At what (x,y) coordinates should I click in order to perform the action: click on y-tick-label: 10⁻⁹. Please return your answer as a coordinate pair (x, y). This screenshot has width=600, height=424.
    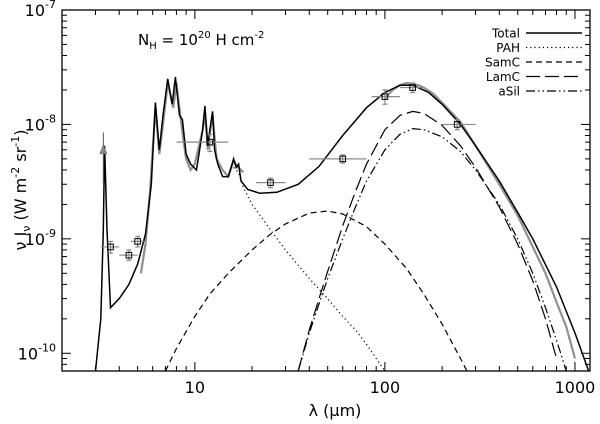
    Looking at the image, I should click on (40, 238).